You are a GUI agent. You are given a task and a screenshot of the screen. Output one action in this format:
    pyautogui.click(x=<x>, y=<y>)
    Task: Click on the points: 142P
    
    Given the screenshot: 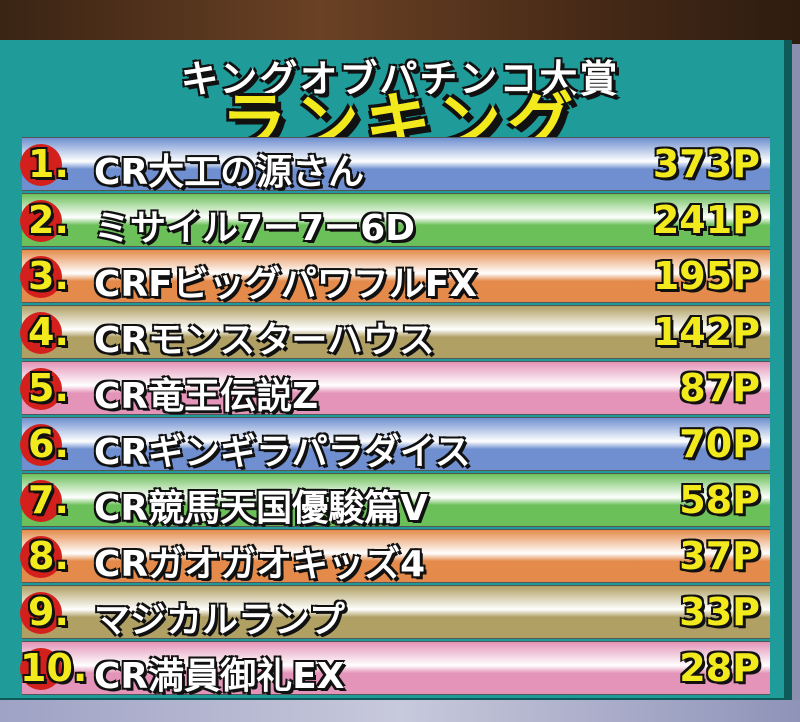 What is the action you would take?
    pyautogui.click(x=706, y=332)
    